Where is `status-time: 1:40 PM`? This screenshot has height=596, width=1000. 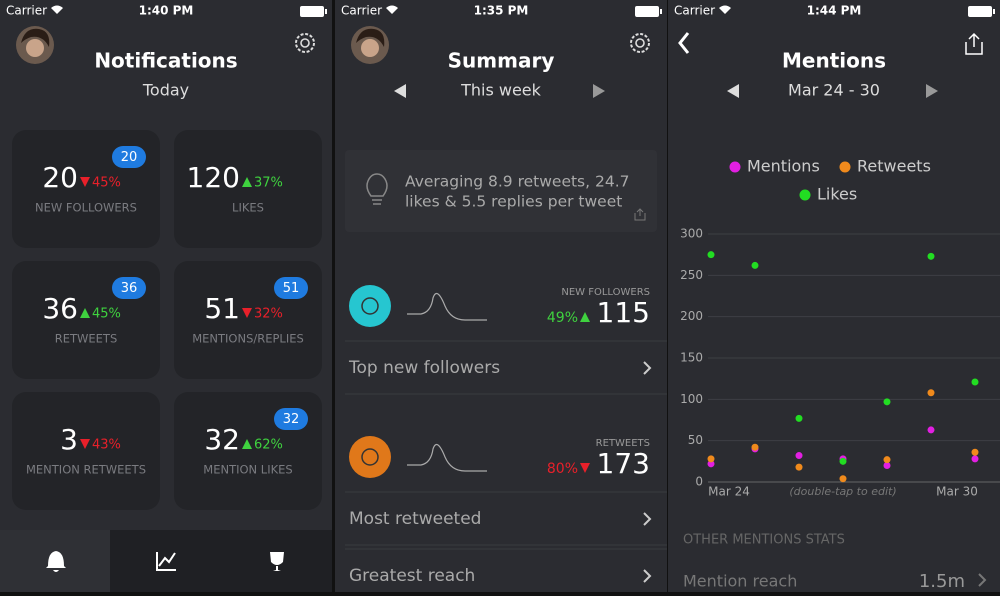
status-time: 1:40 PM is located at coordinates (166, 11).